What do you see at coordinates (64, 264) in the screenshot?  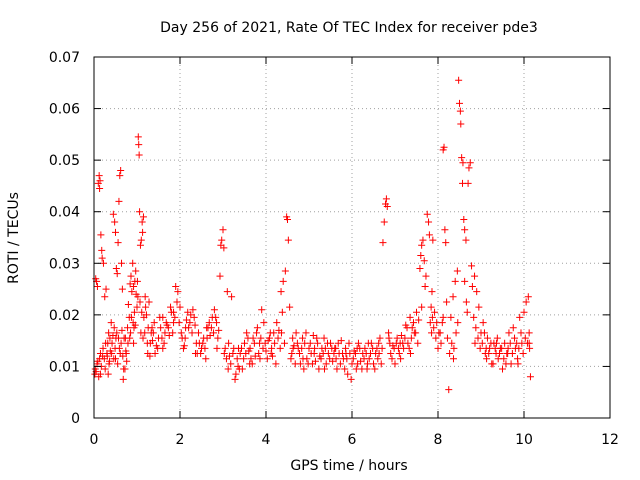 I see `y-tick-label: 0.03` at bounding box center [64, 264].